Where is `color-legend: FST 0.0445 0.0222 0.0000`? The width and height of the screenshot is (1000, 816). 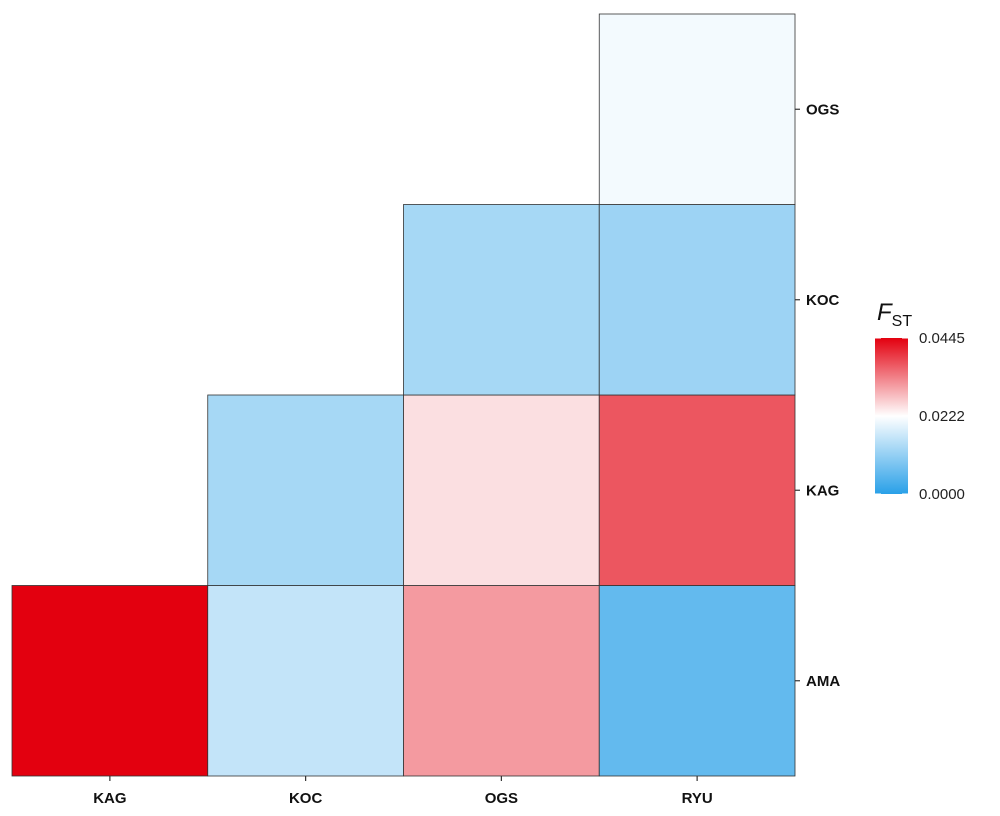 color-legend: FST 0.0445 0.0222 0.0000 is located at coordinates (920, 401).